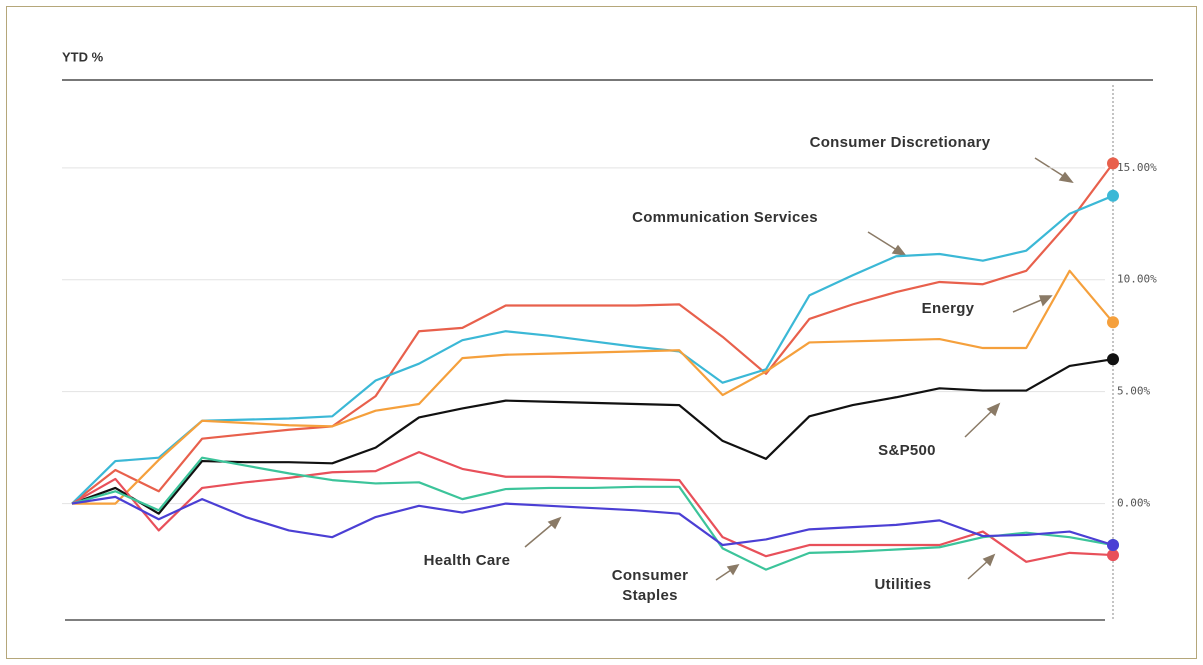 Image resolution: width=1203 pixels, height=665 pixels. Describe the element at coordinates (83, 56) in the screenshot. I see `chart-title: YTD %` at that location.